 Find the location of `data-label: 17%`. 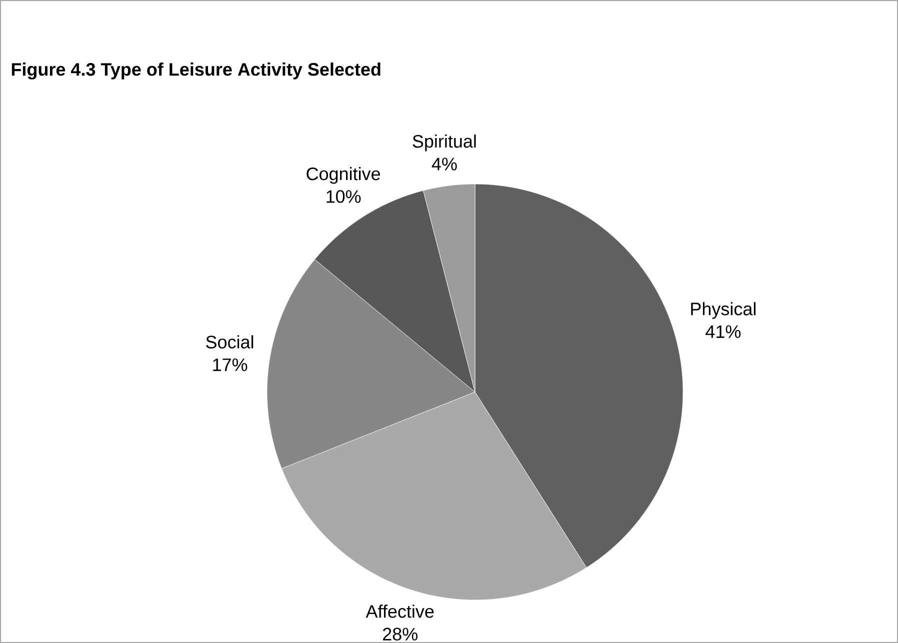

data-label: 17% is located at coordinates (230, 364).